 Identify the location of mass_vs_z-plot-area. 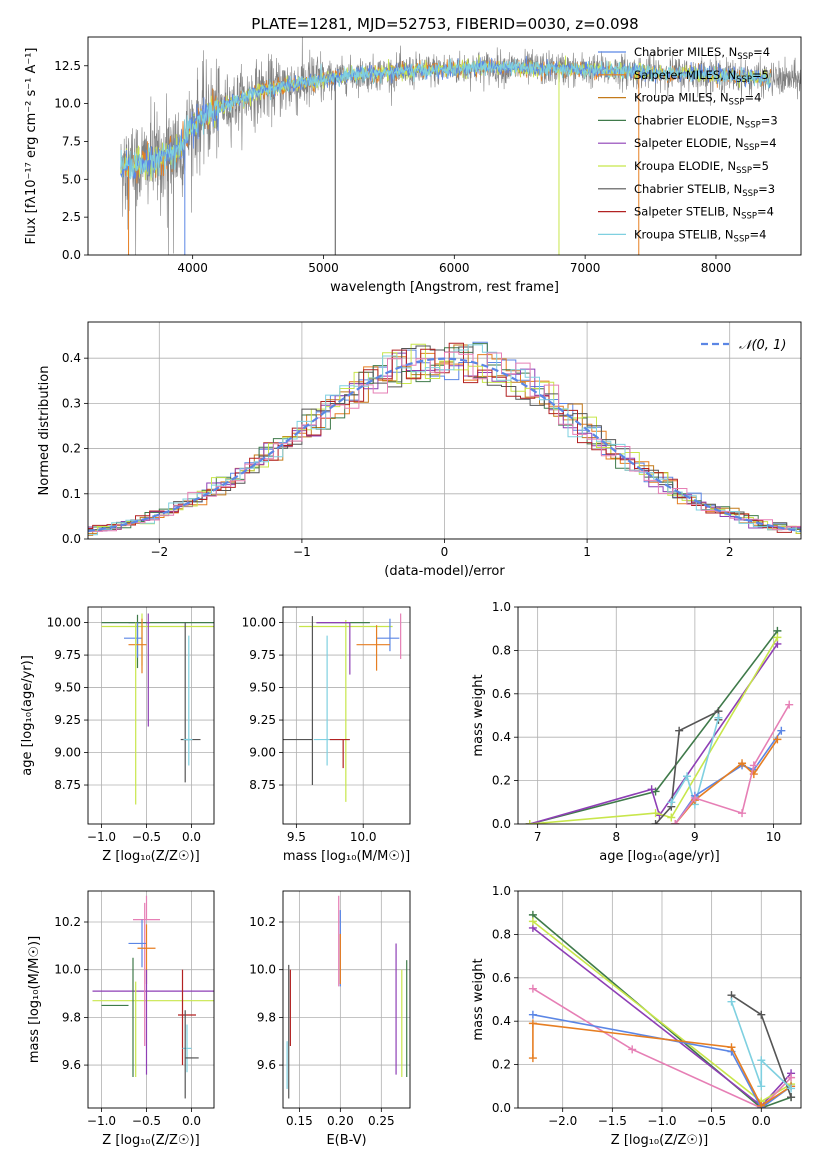
(151, 999).